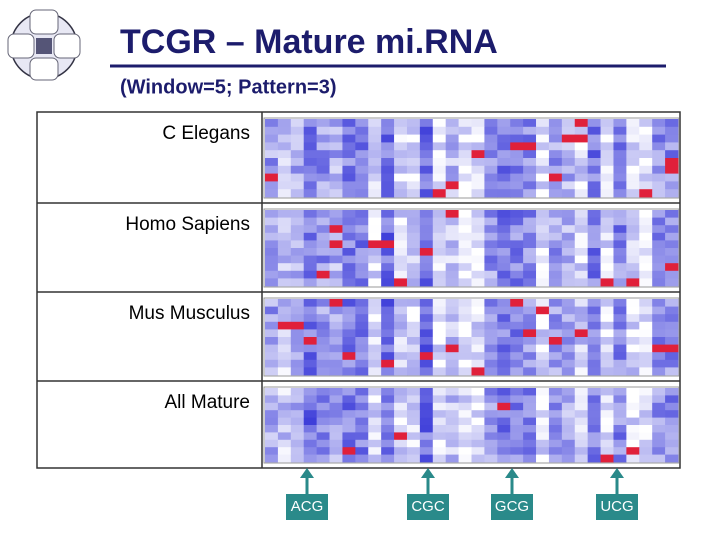  What do you see at coordinates (617, 473) in the screenshot?
I see `marker-arrowhead` at bounding box center [617, 473].